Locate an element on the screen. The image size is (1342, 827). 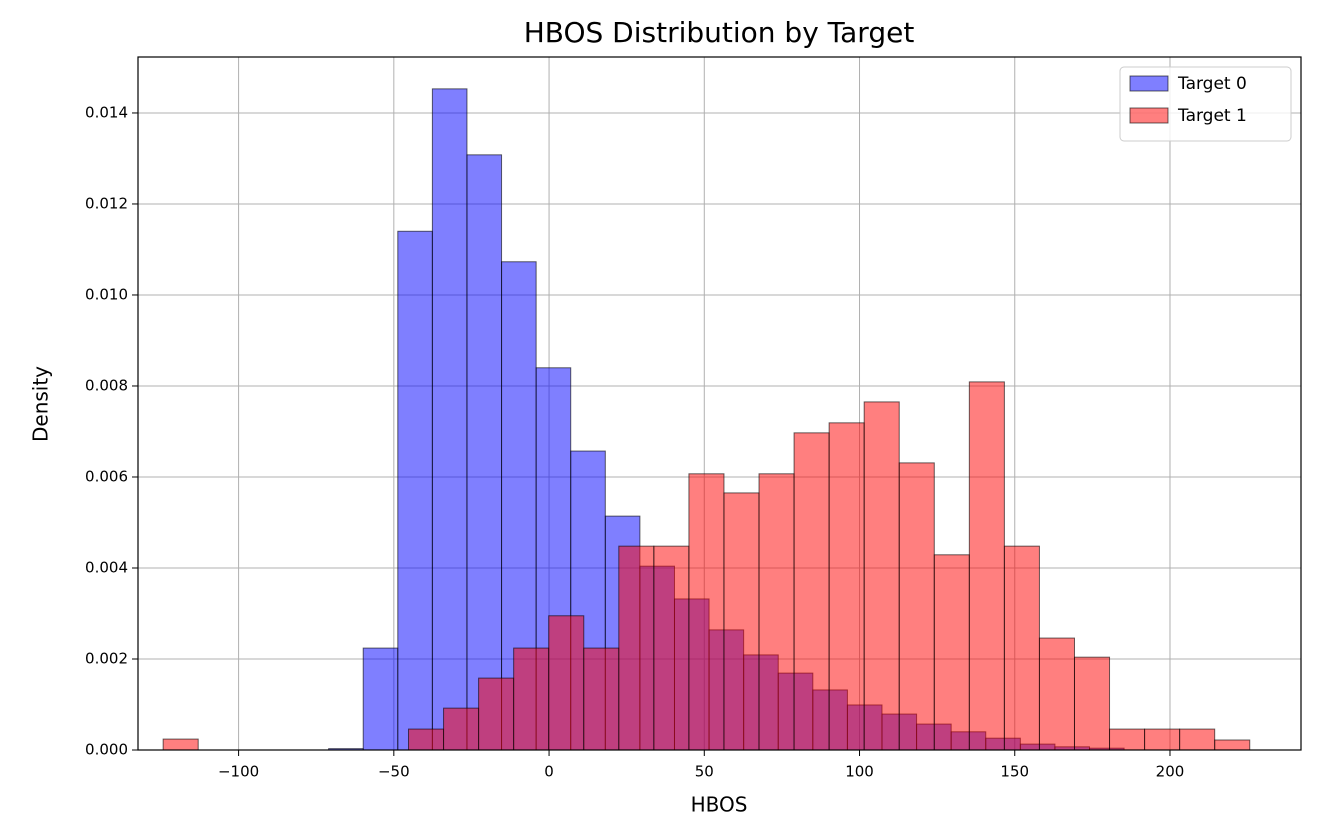
y-tick-label: 0.014 is located at coordinates (106, 112).